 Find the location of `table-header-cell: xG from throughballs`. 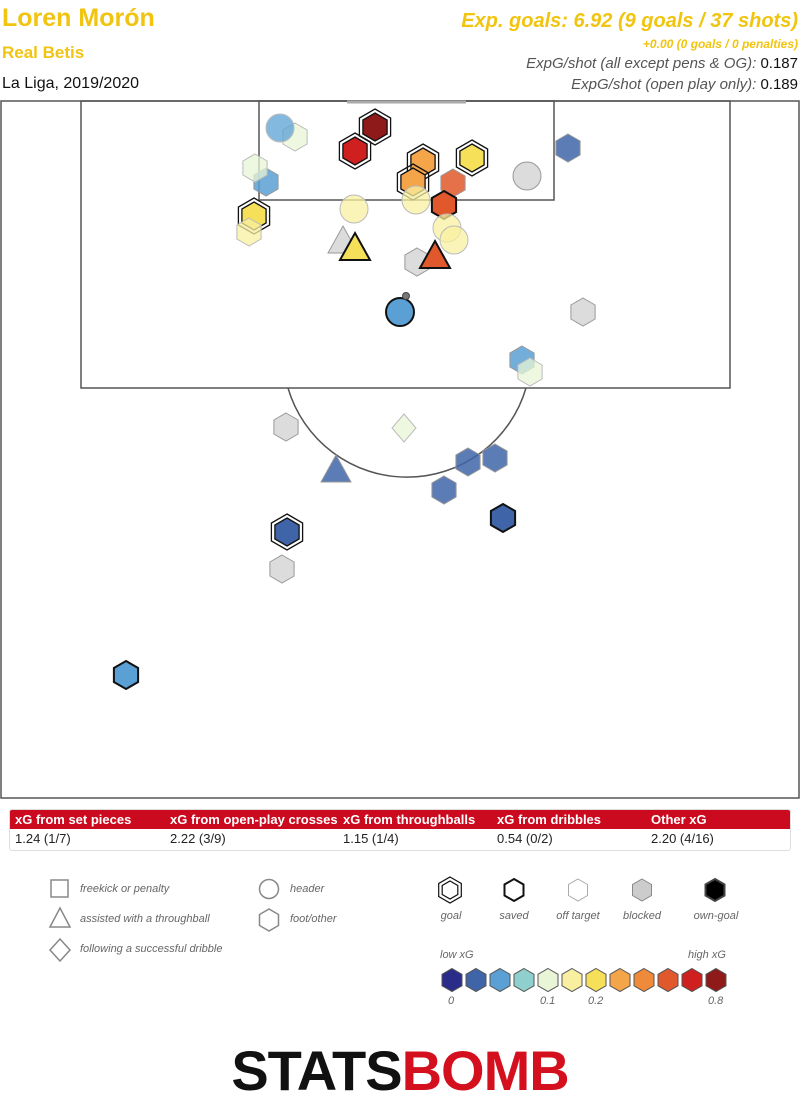

table-header-cell: xG from throughballs is located at coordinates (409, 819).